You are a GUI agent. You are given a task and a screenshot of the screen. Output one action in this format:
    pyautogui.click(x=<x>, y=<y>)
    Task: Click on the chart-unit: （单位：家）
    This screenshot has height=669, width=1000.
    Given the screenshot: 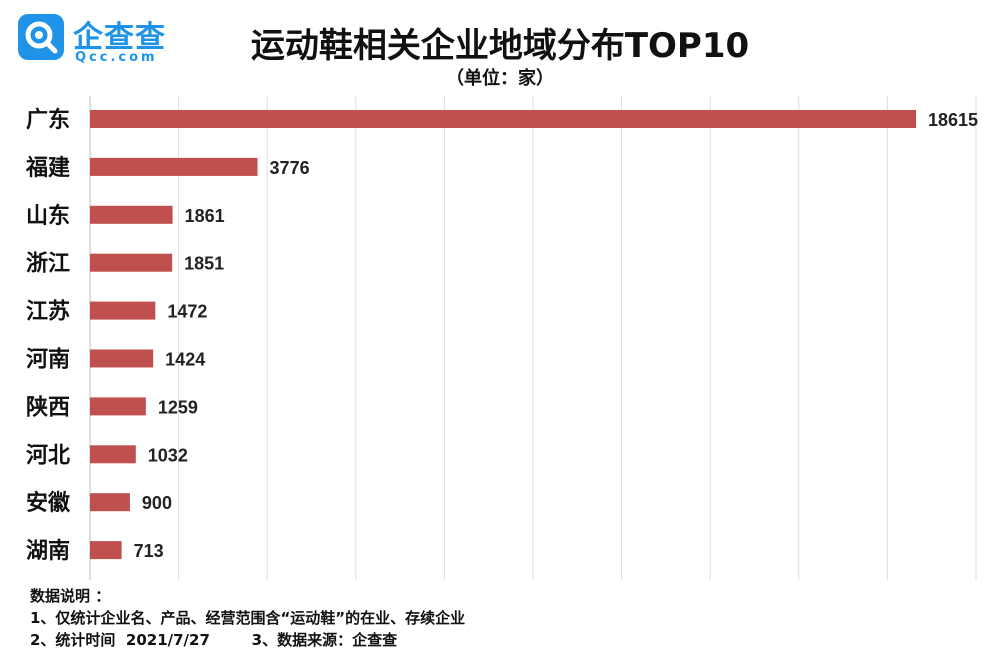 What is the action you would take?
    pyautogui.click(x=500, y=78)
    